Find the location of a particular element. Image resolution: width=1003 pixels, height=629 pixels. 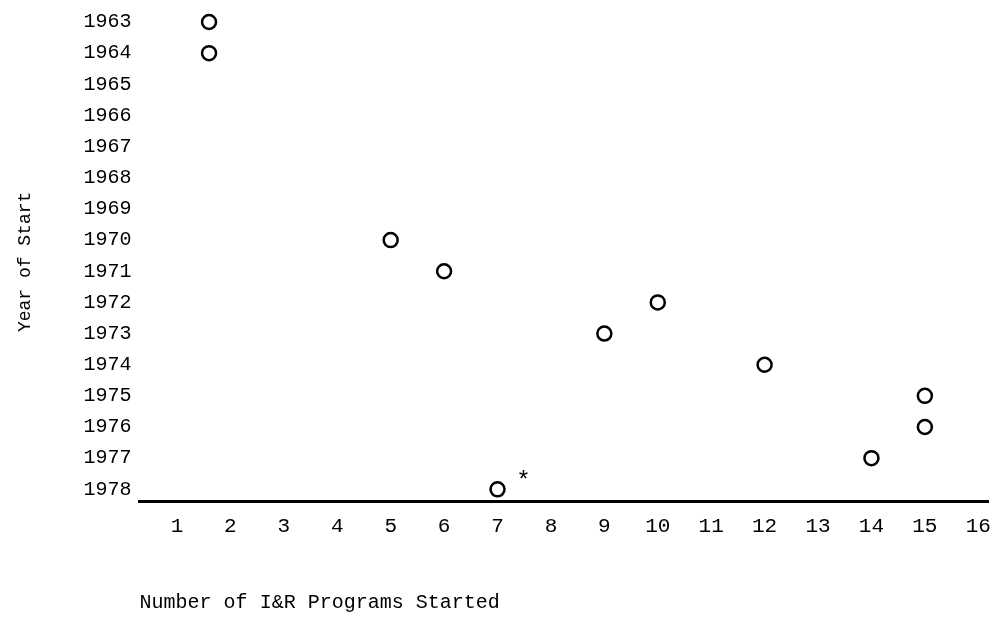

y-axis-title: Year of Start is located at coordinates (24, 262).